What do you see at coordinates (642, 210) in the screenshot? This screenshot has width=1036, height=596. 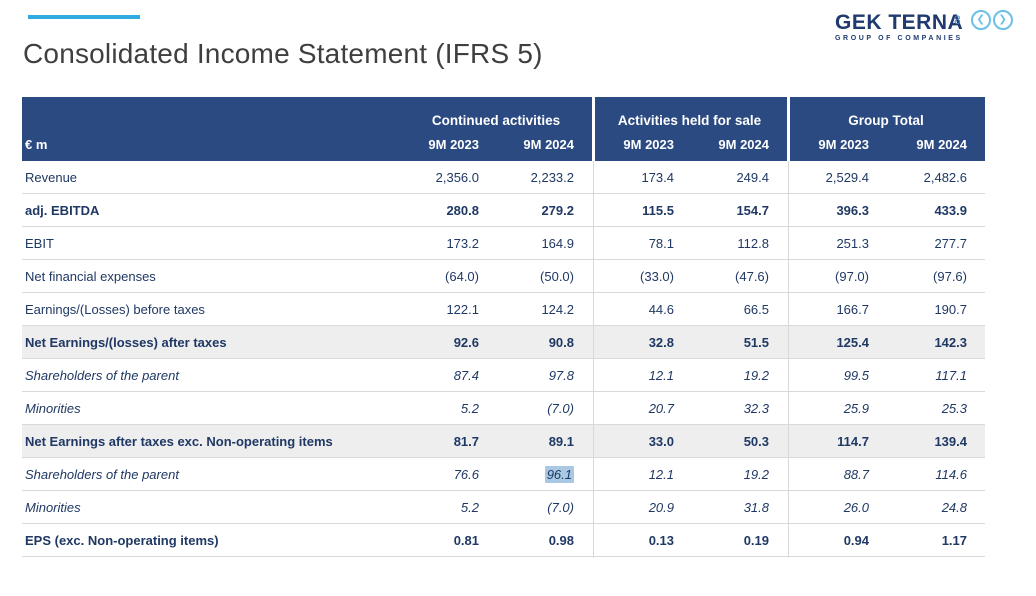 I see `table-cell: 115.5` at bounding box center [642, 210].